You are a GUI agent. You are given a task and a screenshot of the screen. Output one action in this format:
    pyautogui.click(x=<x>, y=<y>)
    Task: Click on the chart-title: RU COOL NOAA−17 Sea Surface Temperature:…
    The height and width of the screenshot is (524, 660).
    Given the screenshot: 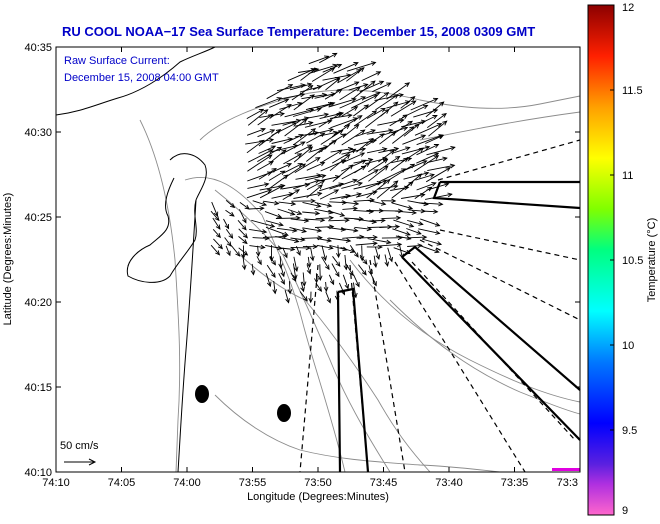 What is the action you would take?
    pyautogui.click(x=298, y=31)
    